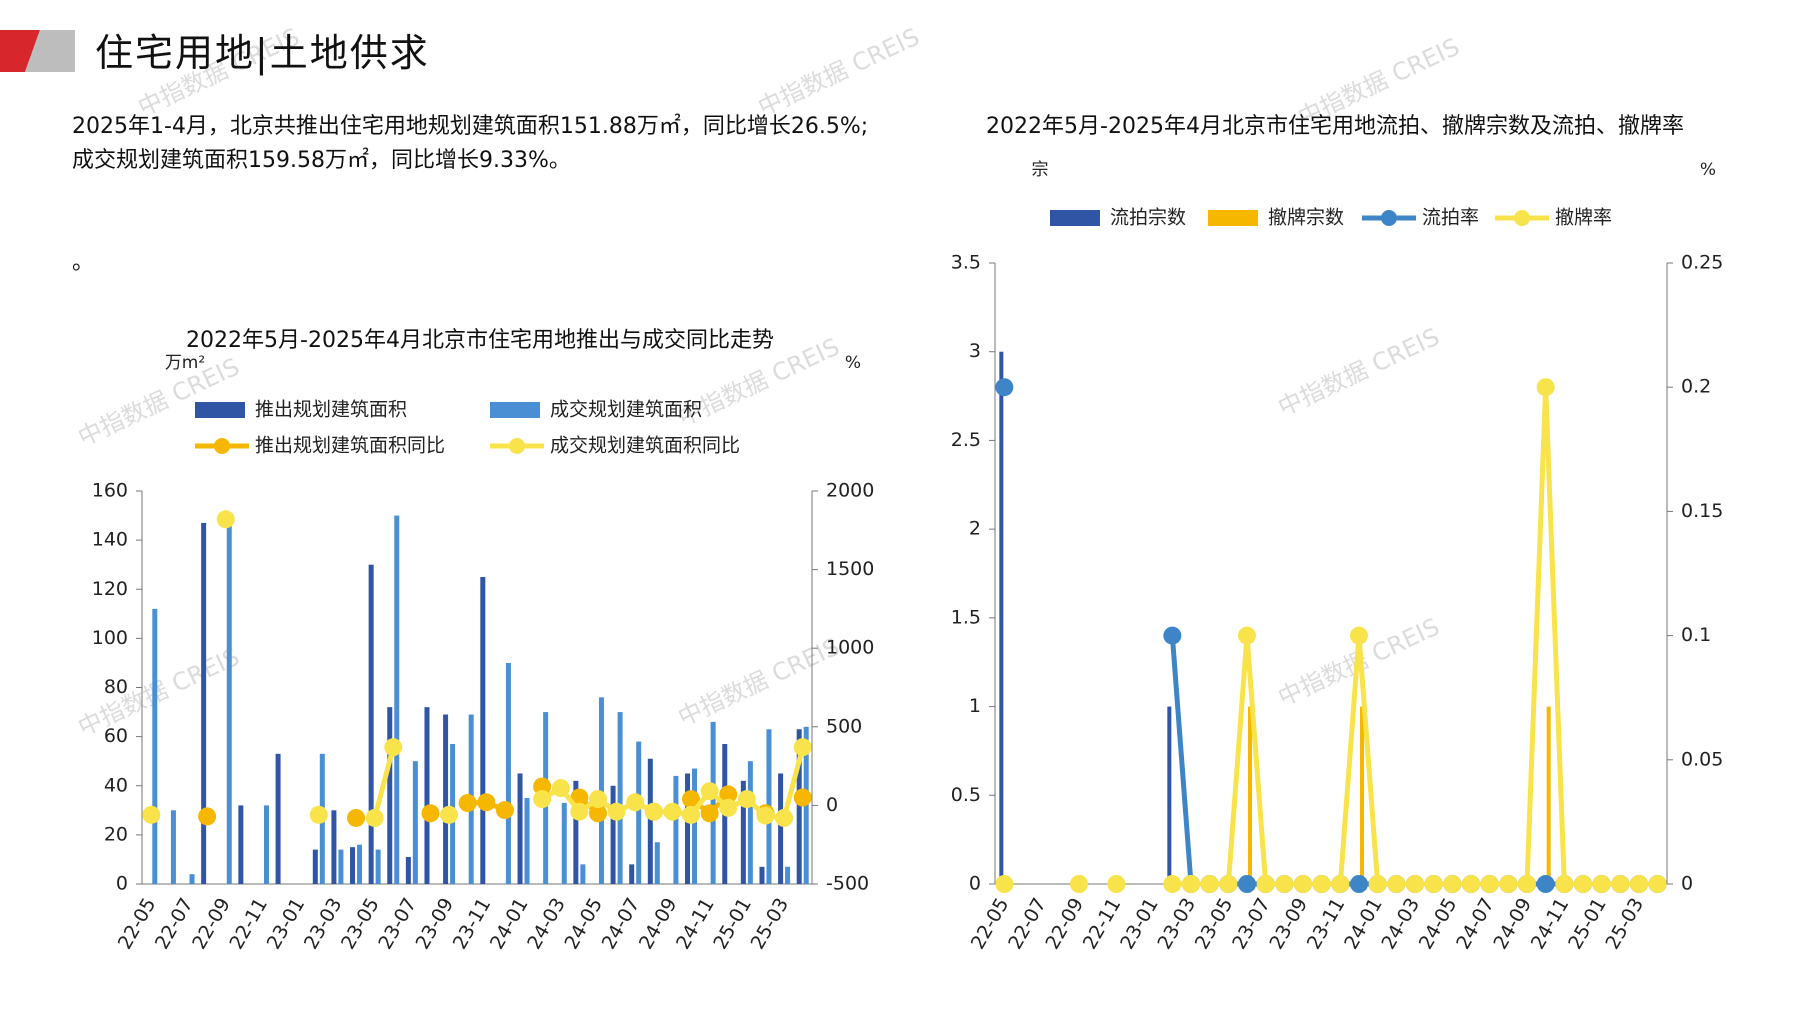 Image resolution: width=1797 pixels, height=1010 pixels. Describe the element at coordinates (110, 491) in the screenshot. I see `y-tick-label: 160` at that location.